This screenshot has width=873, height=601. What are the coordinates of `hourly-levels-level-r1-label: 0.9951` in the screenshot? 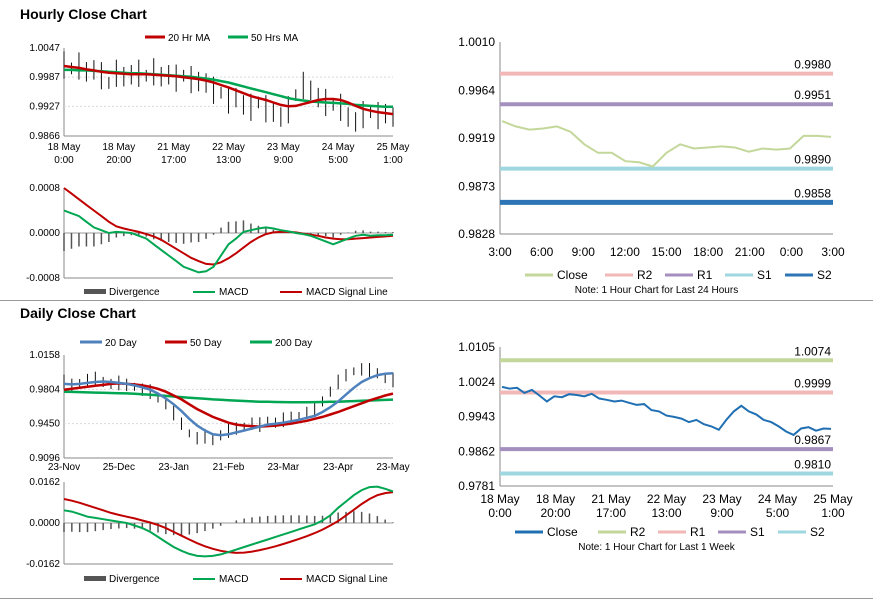 It's located at (812, 95).